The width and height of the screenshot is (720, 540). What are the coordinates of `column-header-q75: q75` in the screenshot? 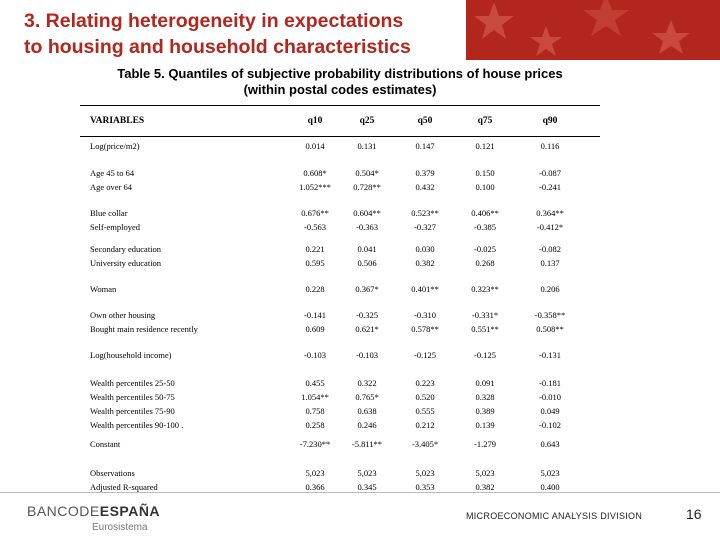 It's located at (485, 121).